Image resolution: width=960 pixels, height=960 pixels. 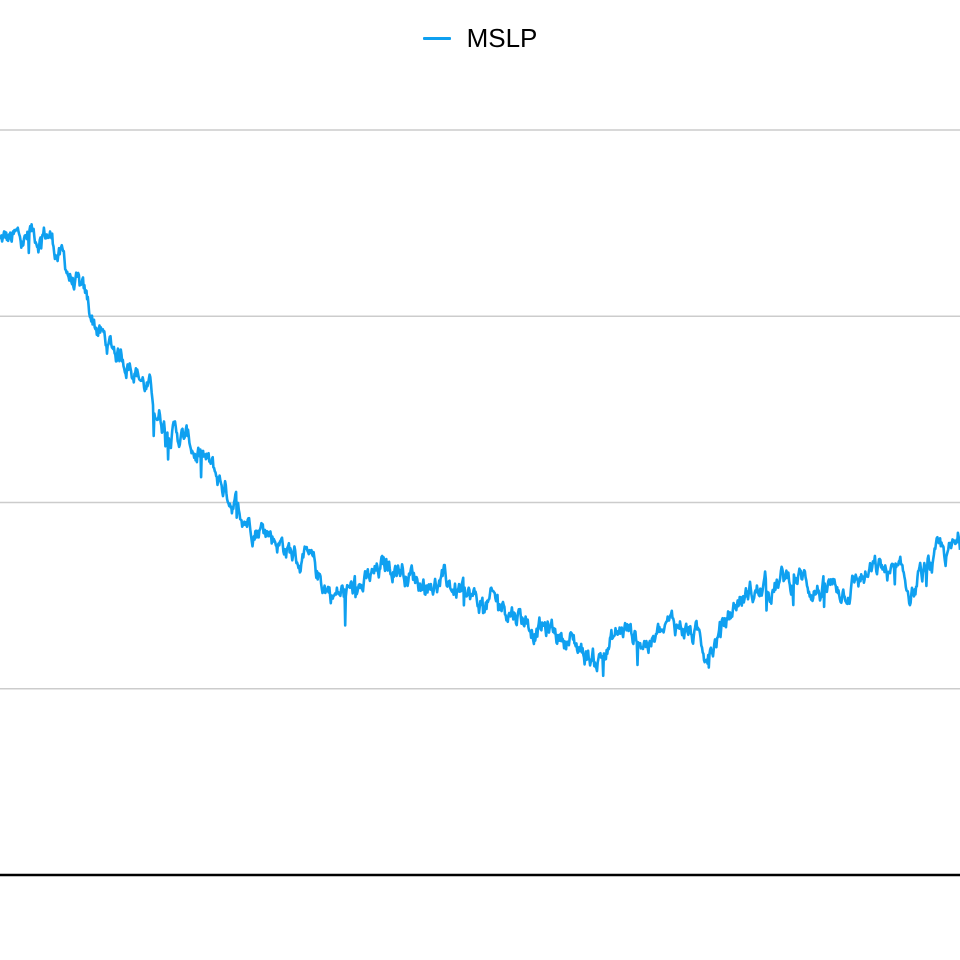 I want to click on legend: MSLP, so click(x=480, y=38).